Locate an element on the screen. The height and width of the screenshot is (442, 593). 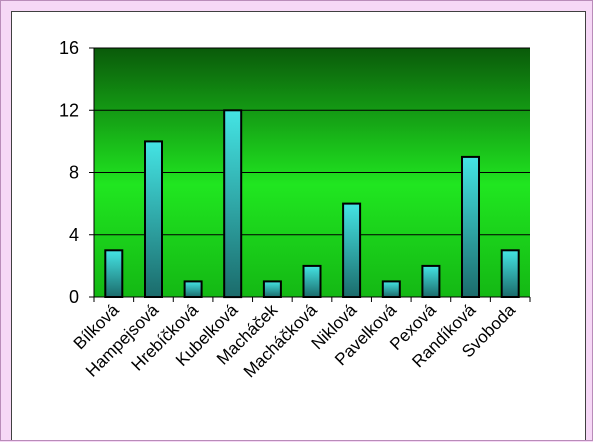
bar-Svoboda is located at coordinates (510, 274).